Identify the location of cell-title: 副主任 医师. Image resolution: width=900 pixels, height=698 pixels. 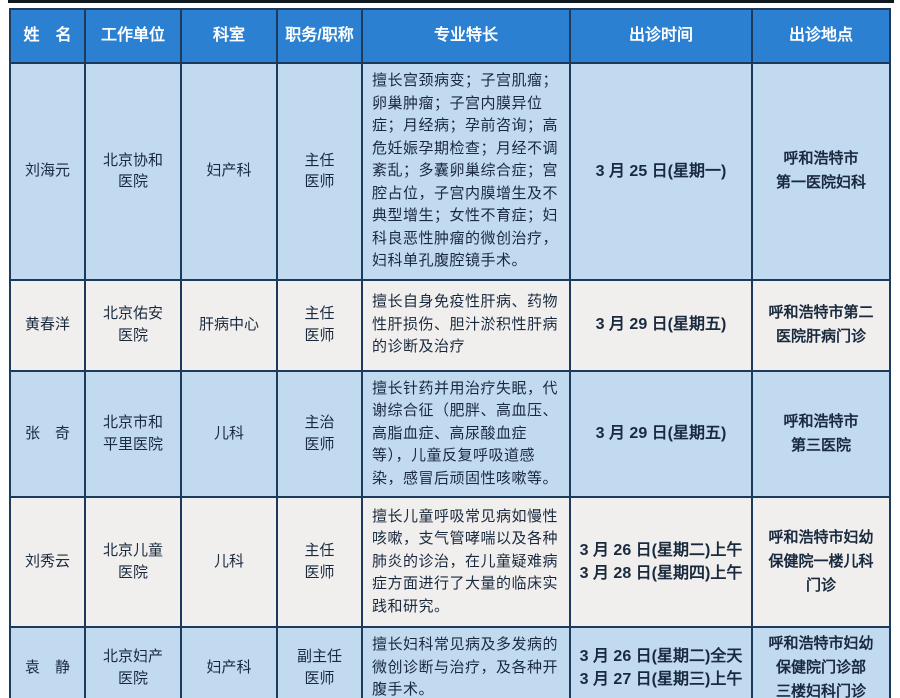
(319, 662).